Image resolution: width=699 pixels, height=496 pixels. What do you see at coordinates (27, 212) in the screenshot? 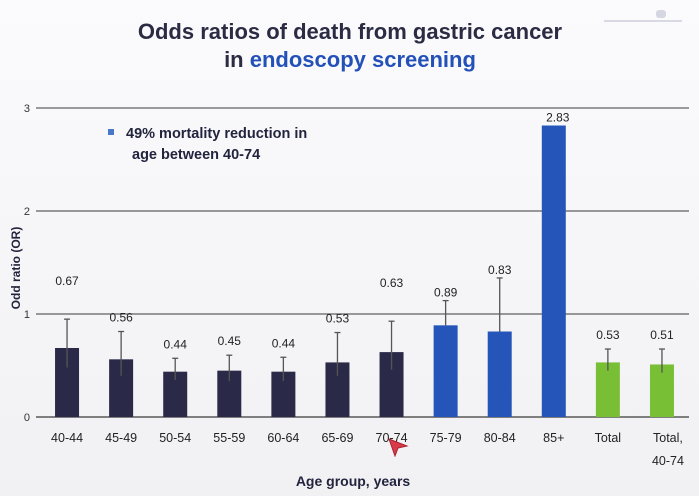
I see `y-tick-label: 2` at bounding box center [27, 212].